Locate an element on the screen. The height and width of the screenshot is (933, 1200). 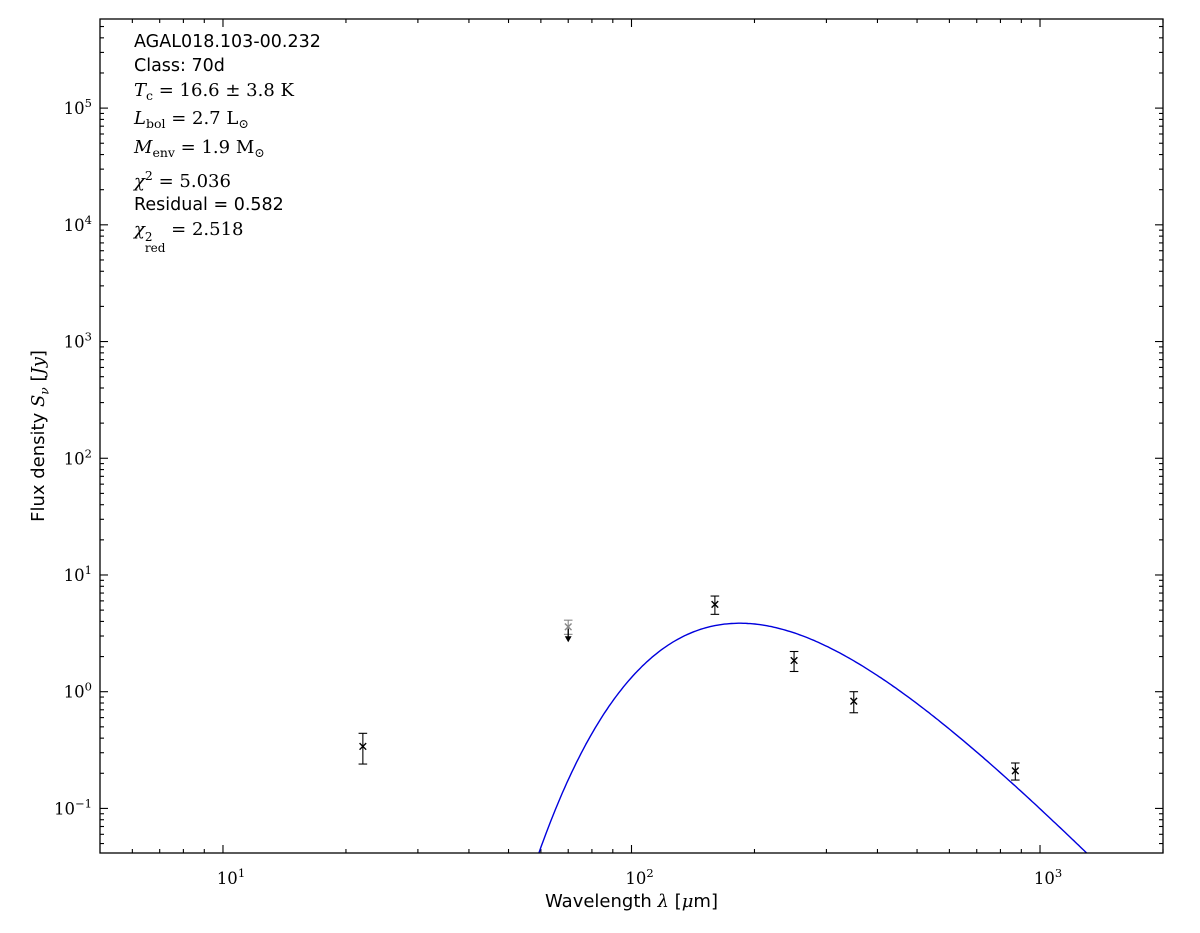
y-tick-label: 10¹ is located at coordinates (78, 574).